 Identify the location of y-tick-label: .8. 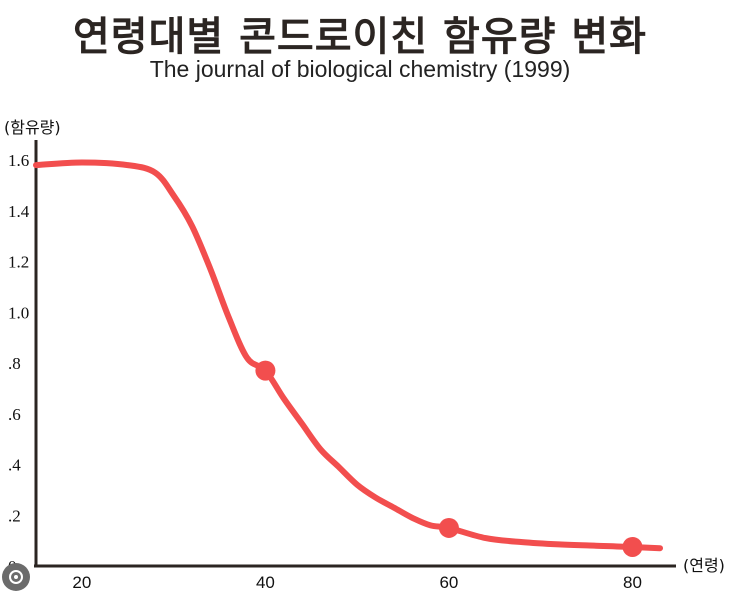
(14, 363).